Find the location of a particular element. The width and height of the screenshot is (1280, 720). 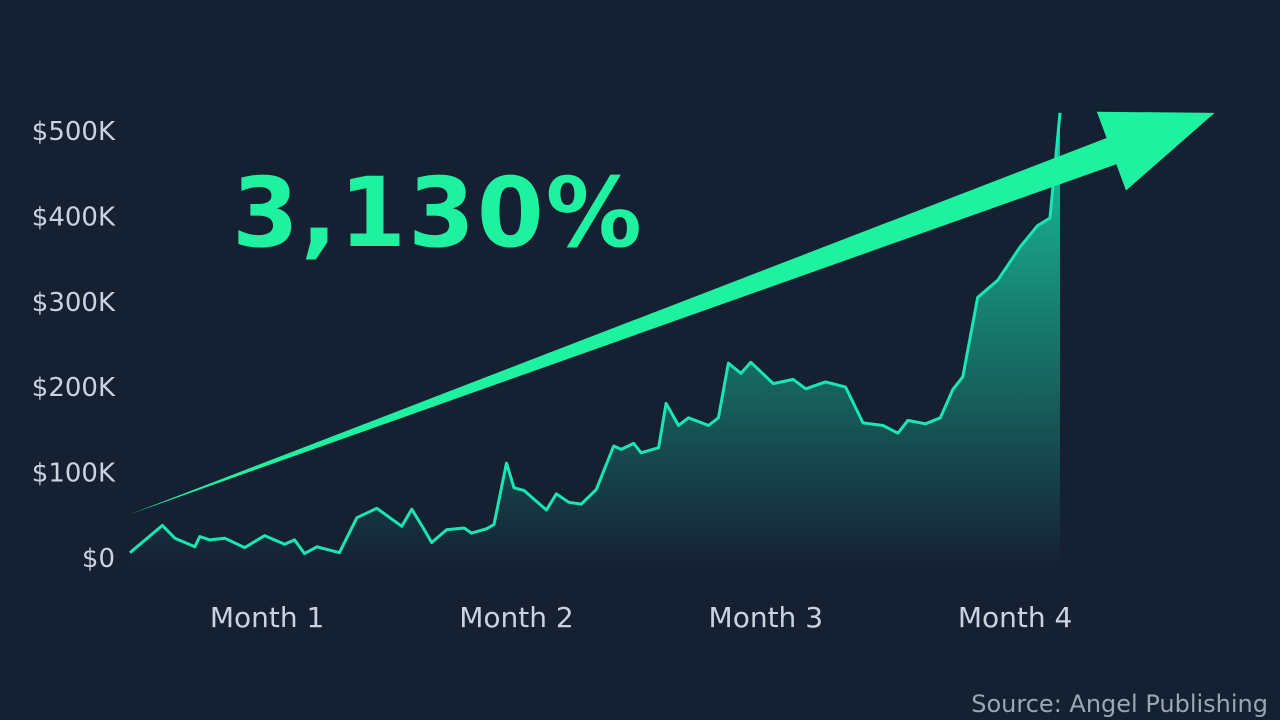

source-note: Source: Angel Publishing is located at coordinates (1119, 704).